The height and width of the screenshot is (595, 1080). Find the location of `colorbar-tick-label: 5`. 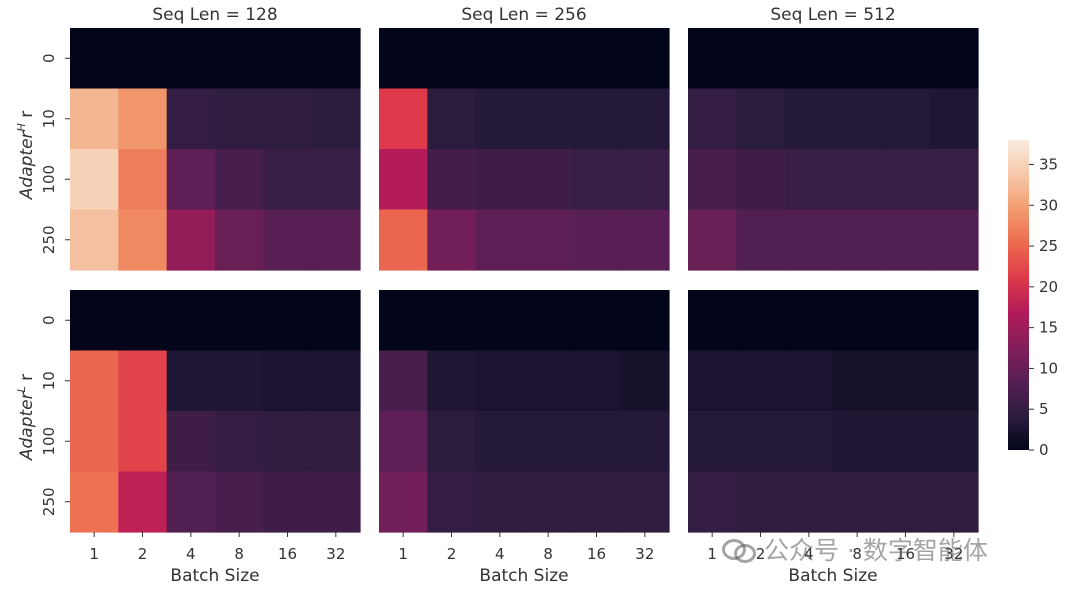

colorbar-tick-label: 5 is located at coordinates (1044, 409).